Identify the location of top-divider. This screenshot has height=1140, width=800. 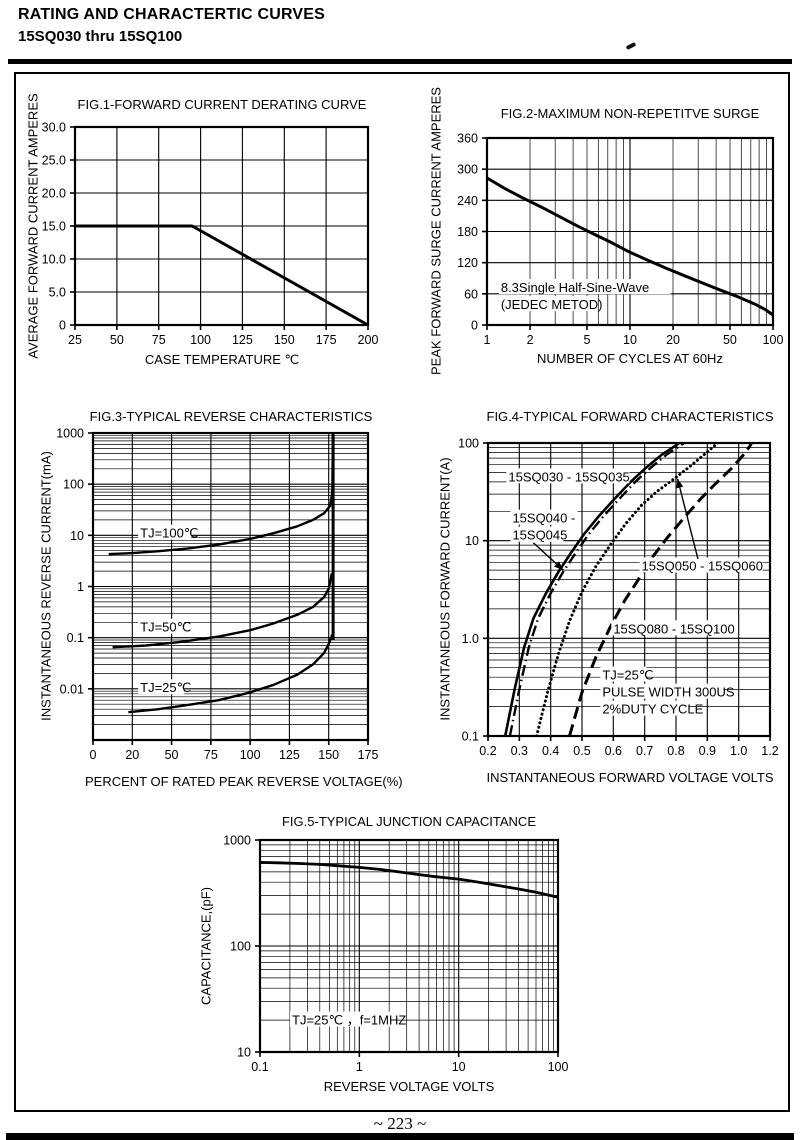
(400, 61).